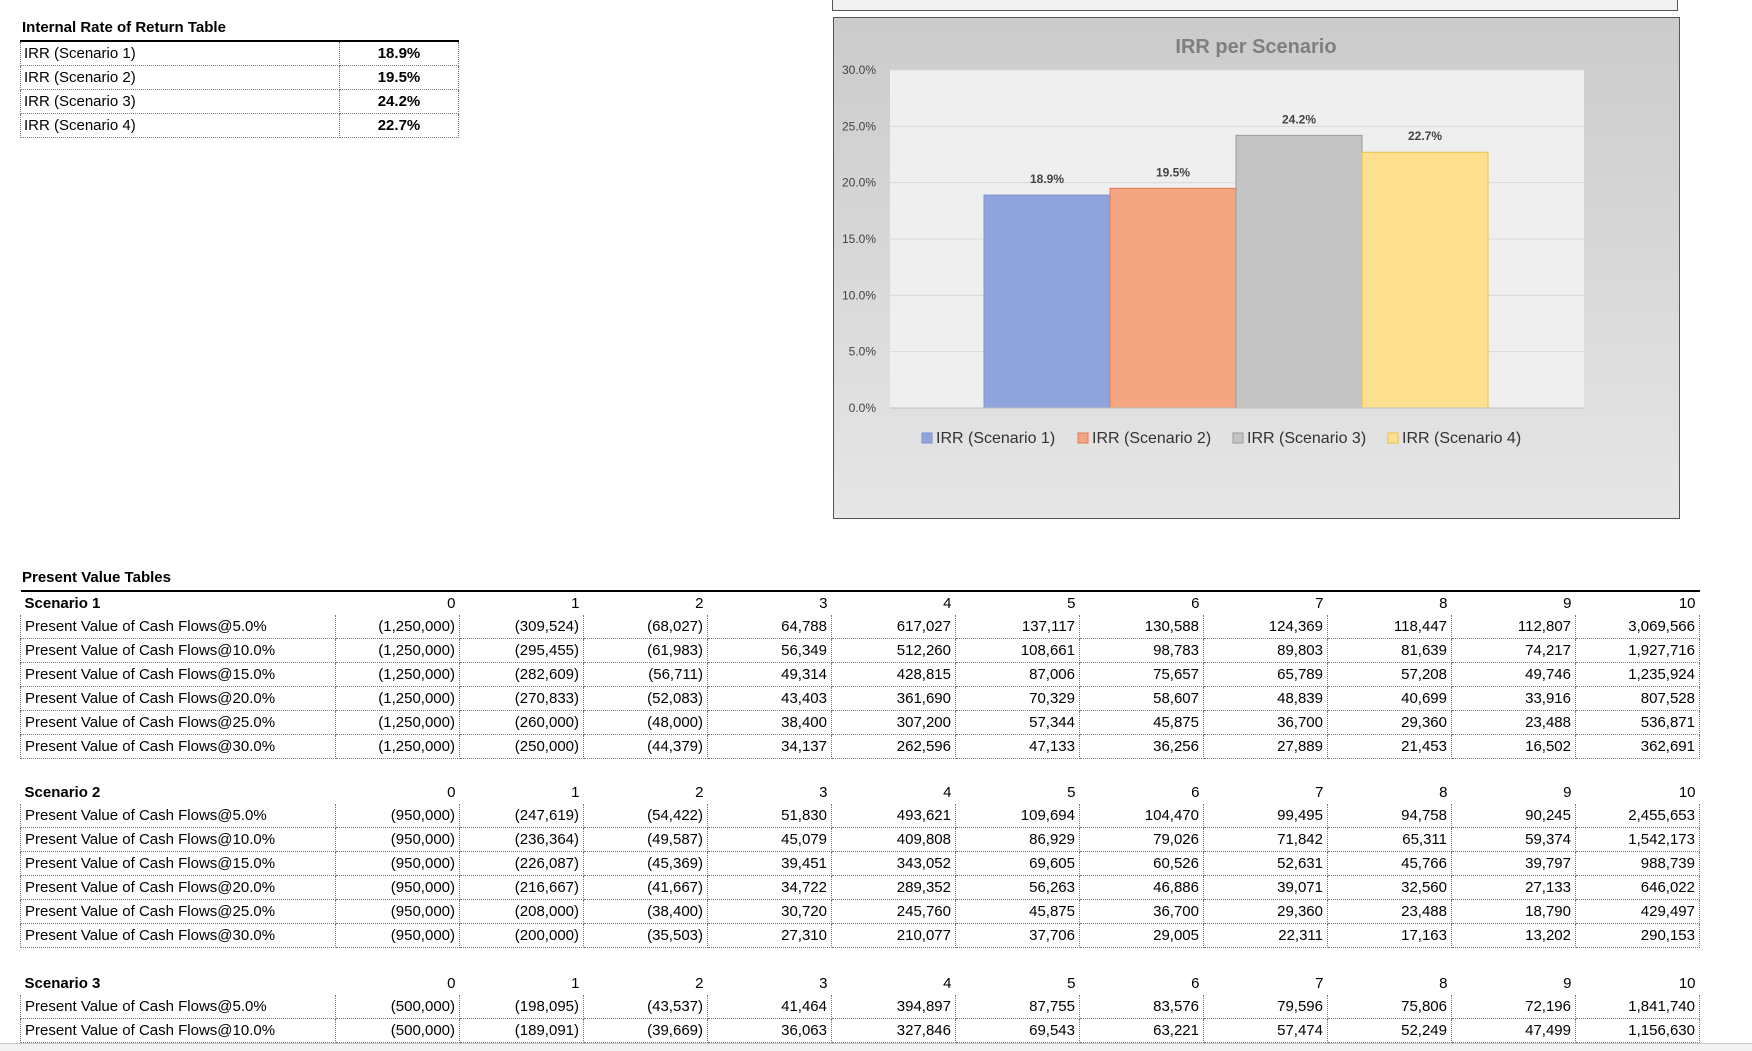 This screenshot has width=1752, height=1051. What do you see at coordinates (521, 698) in the screenshot?
I see `pv-cell: (270,833)` at bounding box center [521, 698].